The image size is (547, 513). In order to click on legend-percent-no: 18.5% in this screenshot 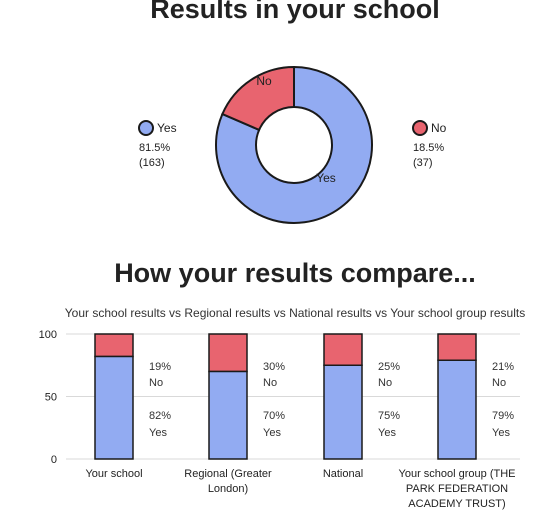, I will do `click(428, 148)`.